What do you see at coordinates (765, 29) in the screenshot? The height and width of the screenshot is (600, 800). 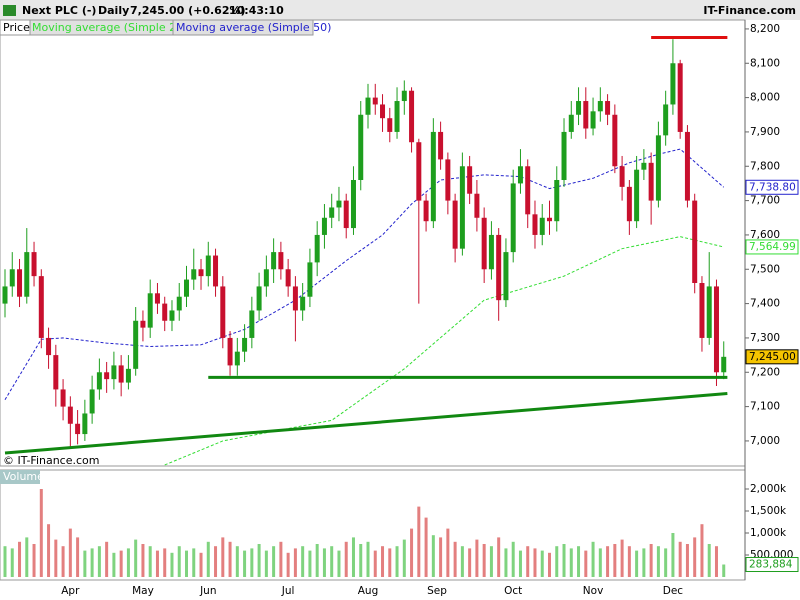 I see `y-tick-label: 8,200` at bounding box center [765, 29].